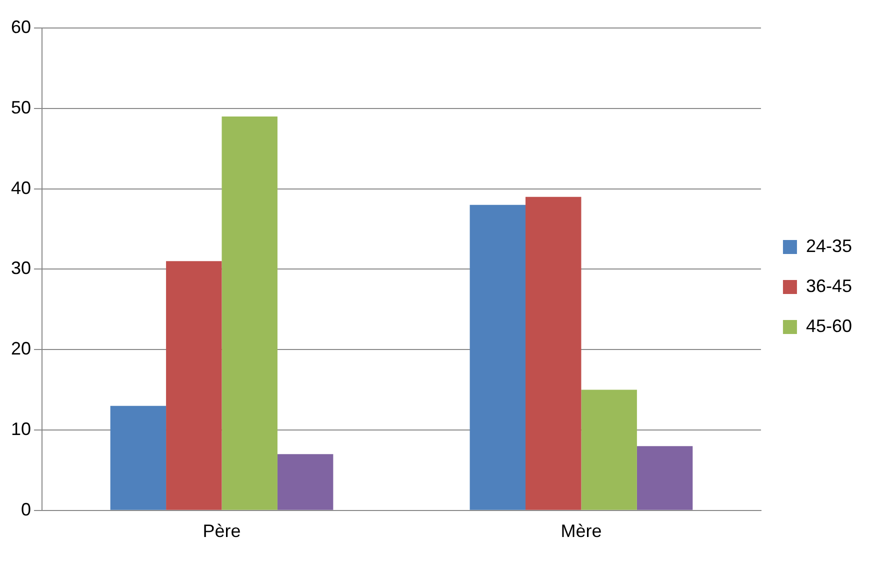 Image resolution: width=890 pixels, height=564 pixels. I want to click on y-tick-label: 30, so click(21, 268).